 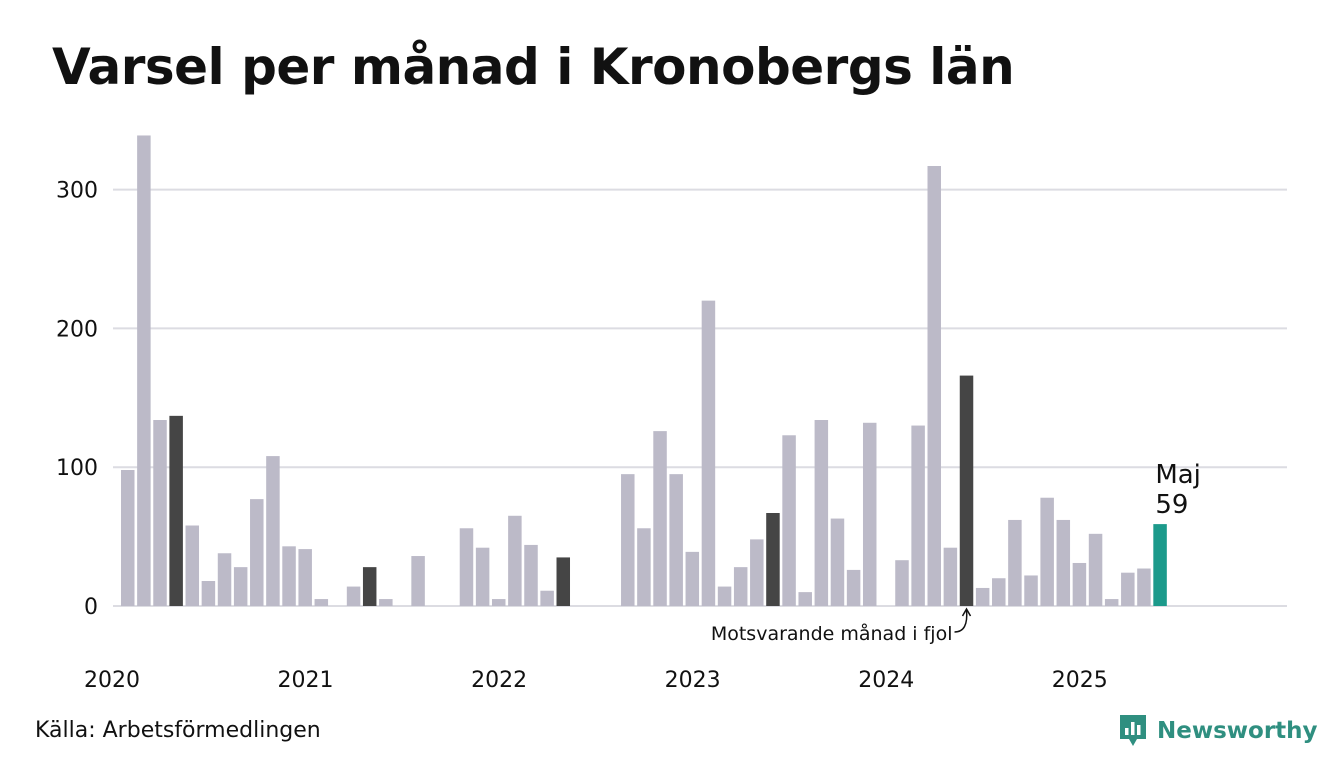 What do you see at coordinates (112, 680) in the screenshot?
I see `x-tick-label: 2020` at bounding box center [112, 680].